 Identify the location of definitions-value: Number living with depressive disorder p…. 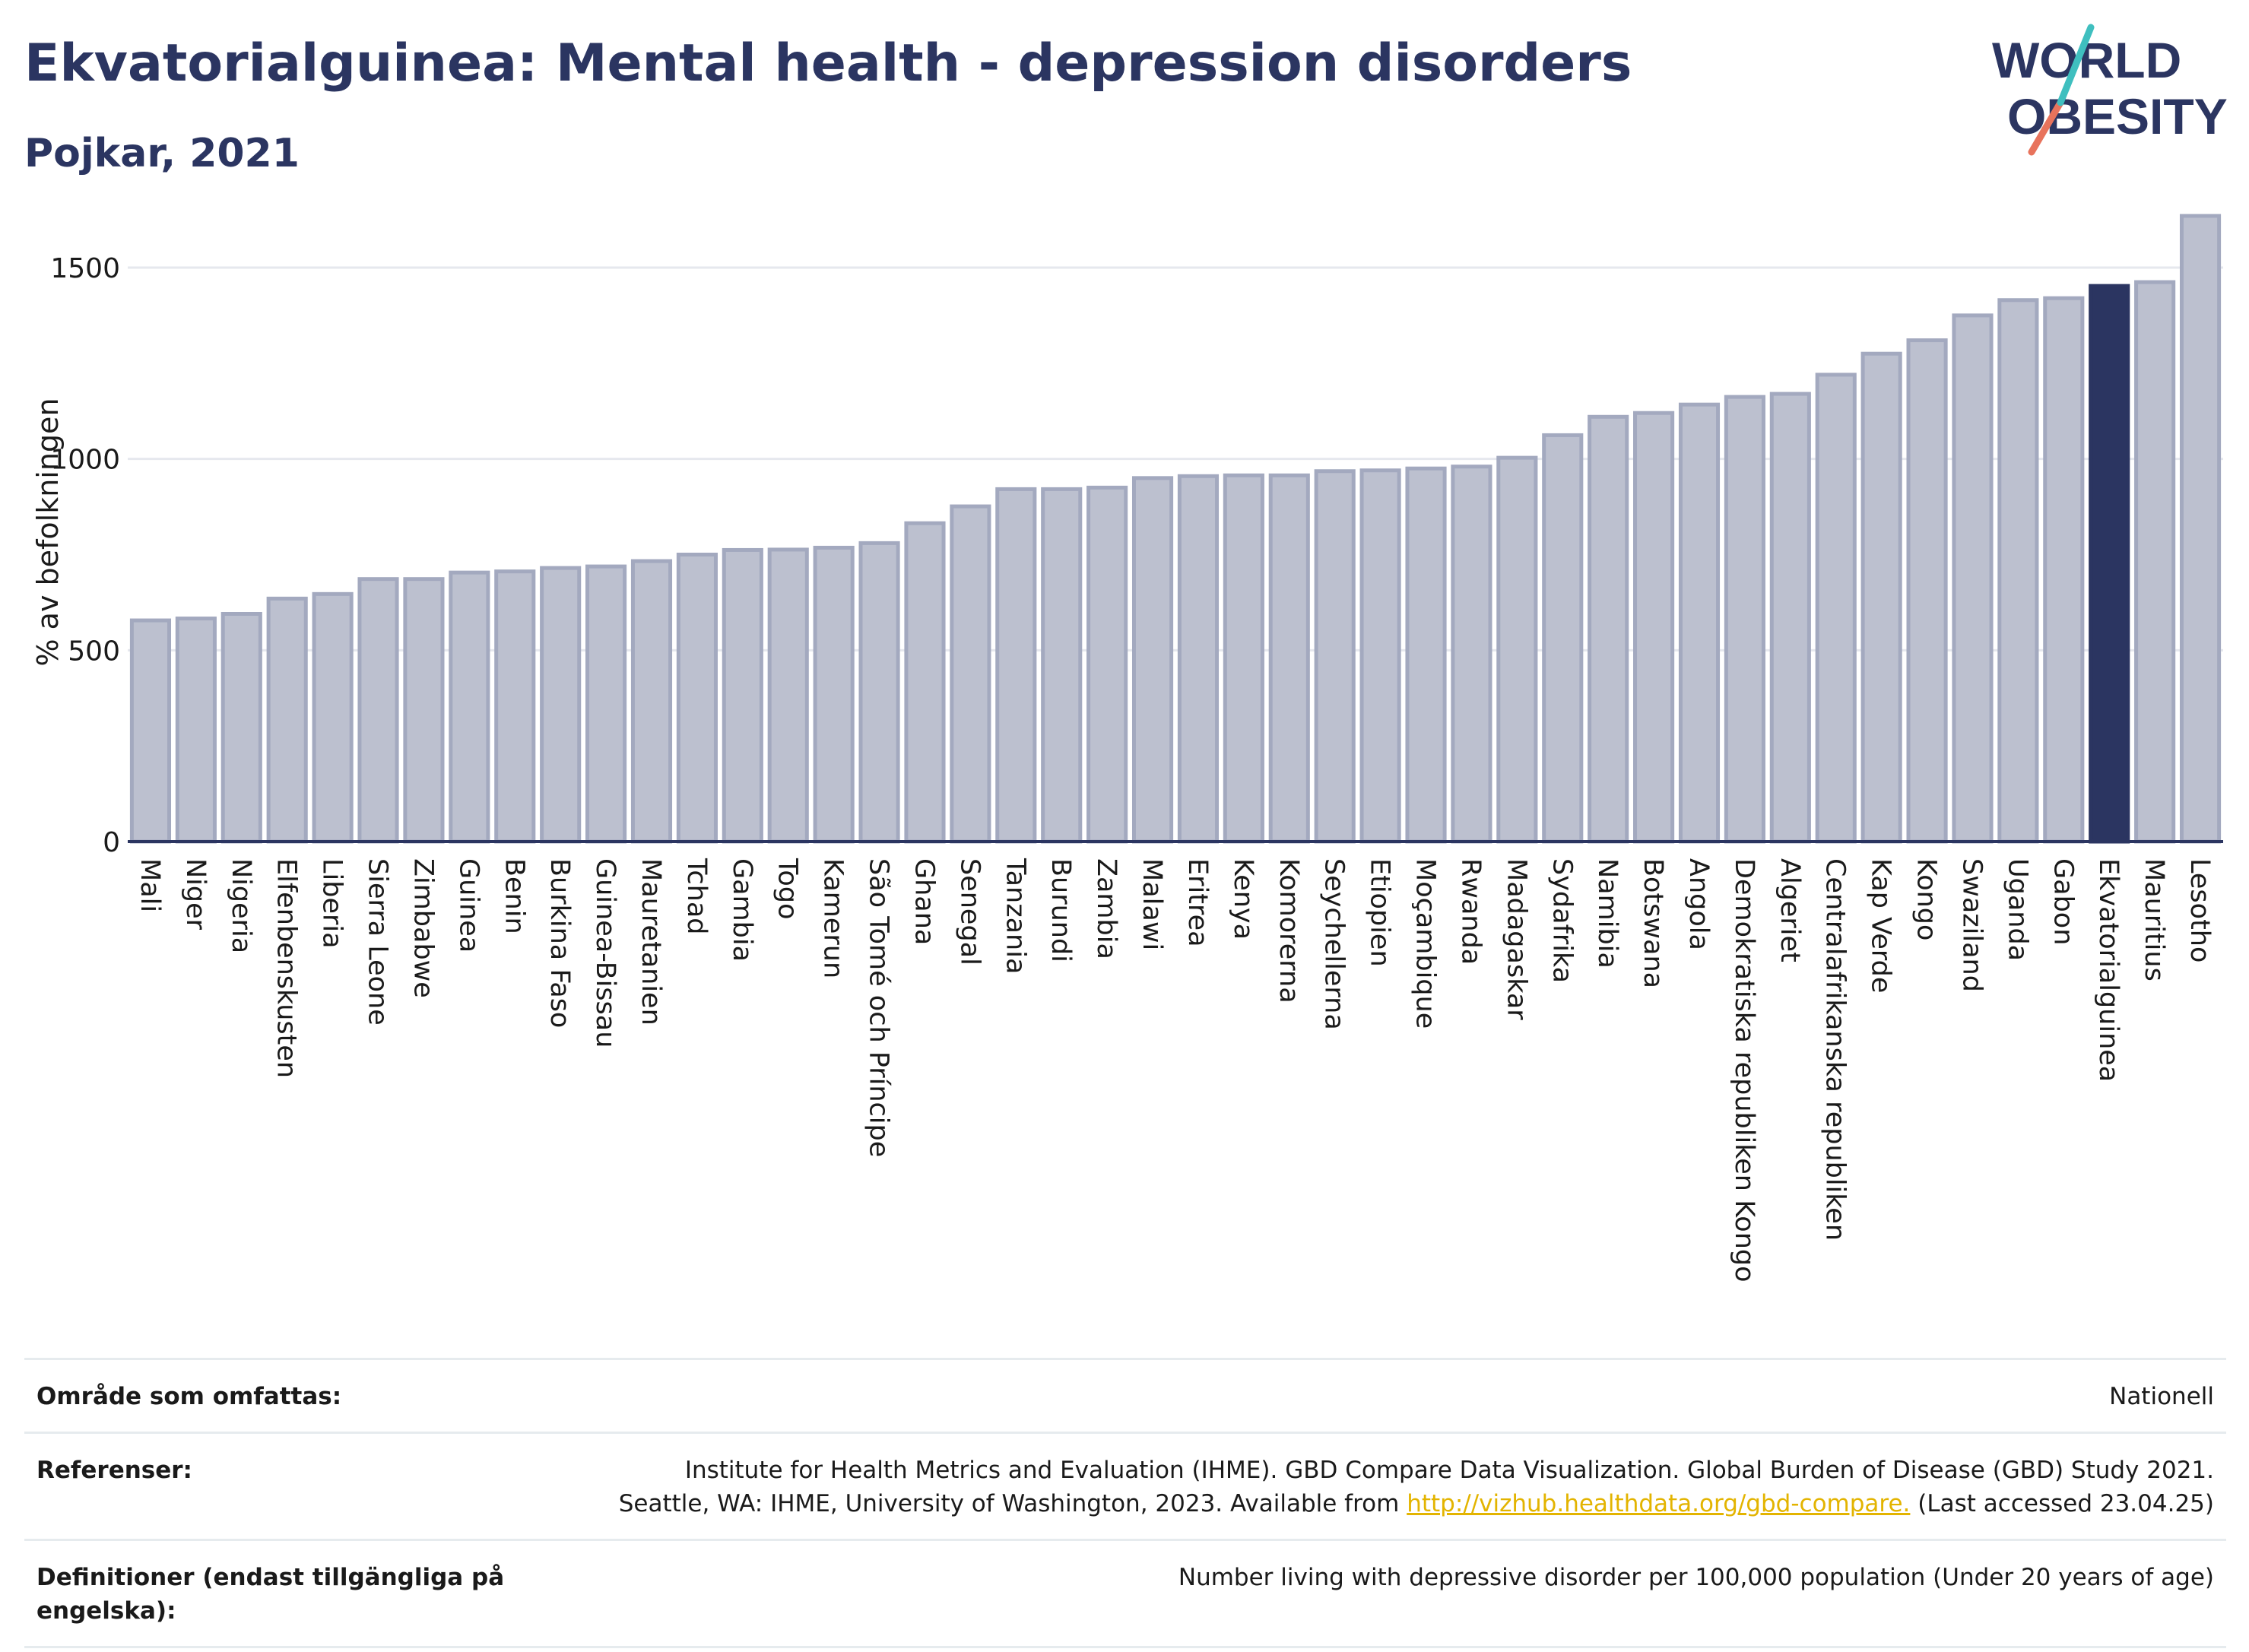
(1696, 1577).